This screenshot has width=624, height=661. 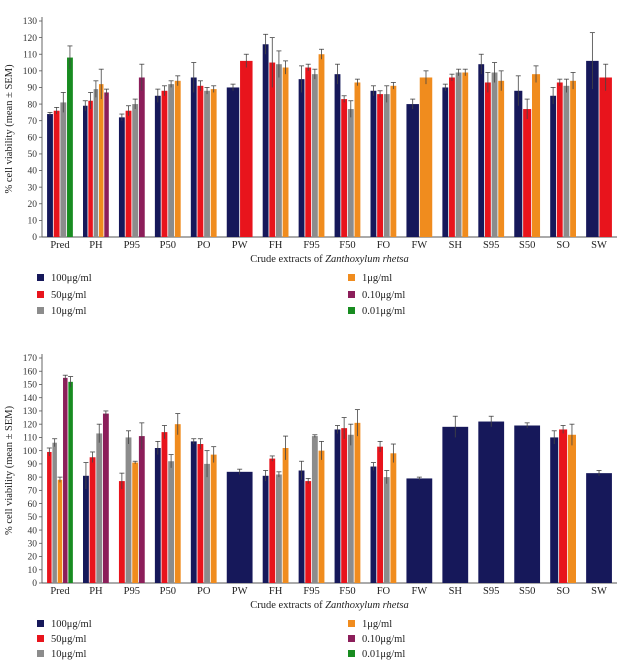 What do you see at coordinates (34, 584) in the screenshot?
I see `y-tick-label: 0` at bounding box center [34, 584].